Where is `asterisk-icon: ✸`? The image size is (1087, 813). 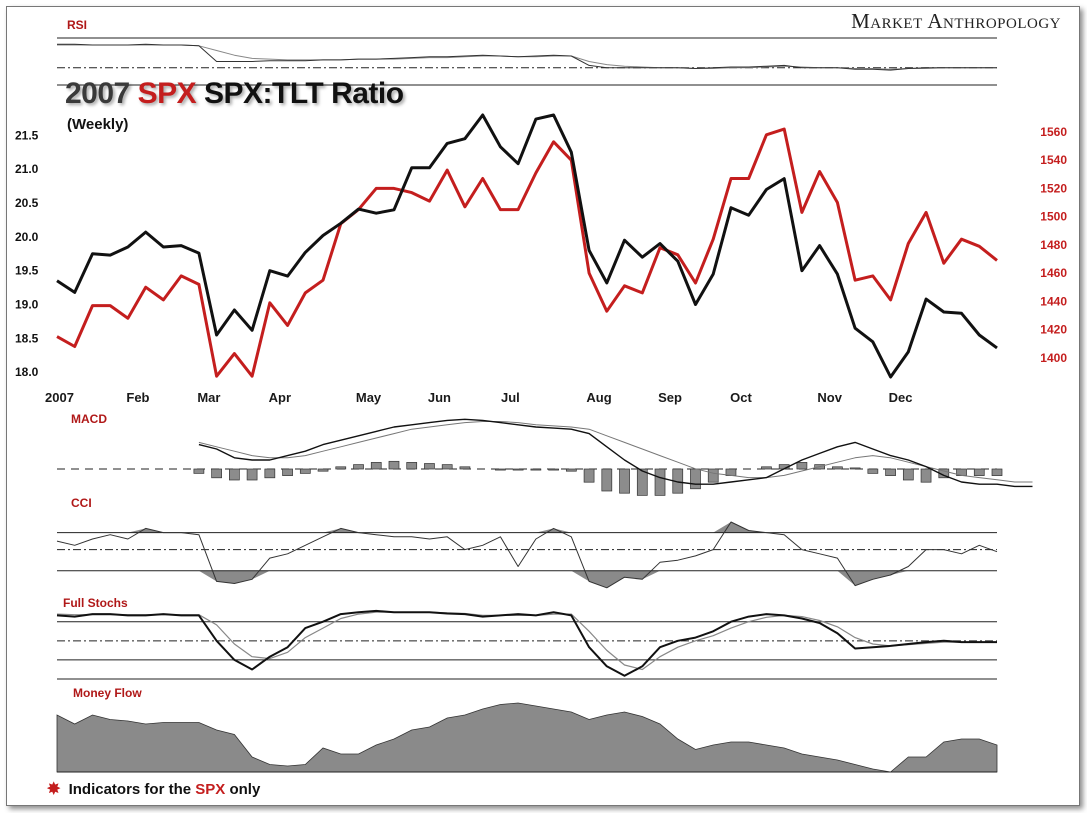 asterisk-icon: ✸ is located at coordinates (54, 789).